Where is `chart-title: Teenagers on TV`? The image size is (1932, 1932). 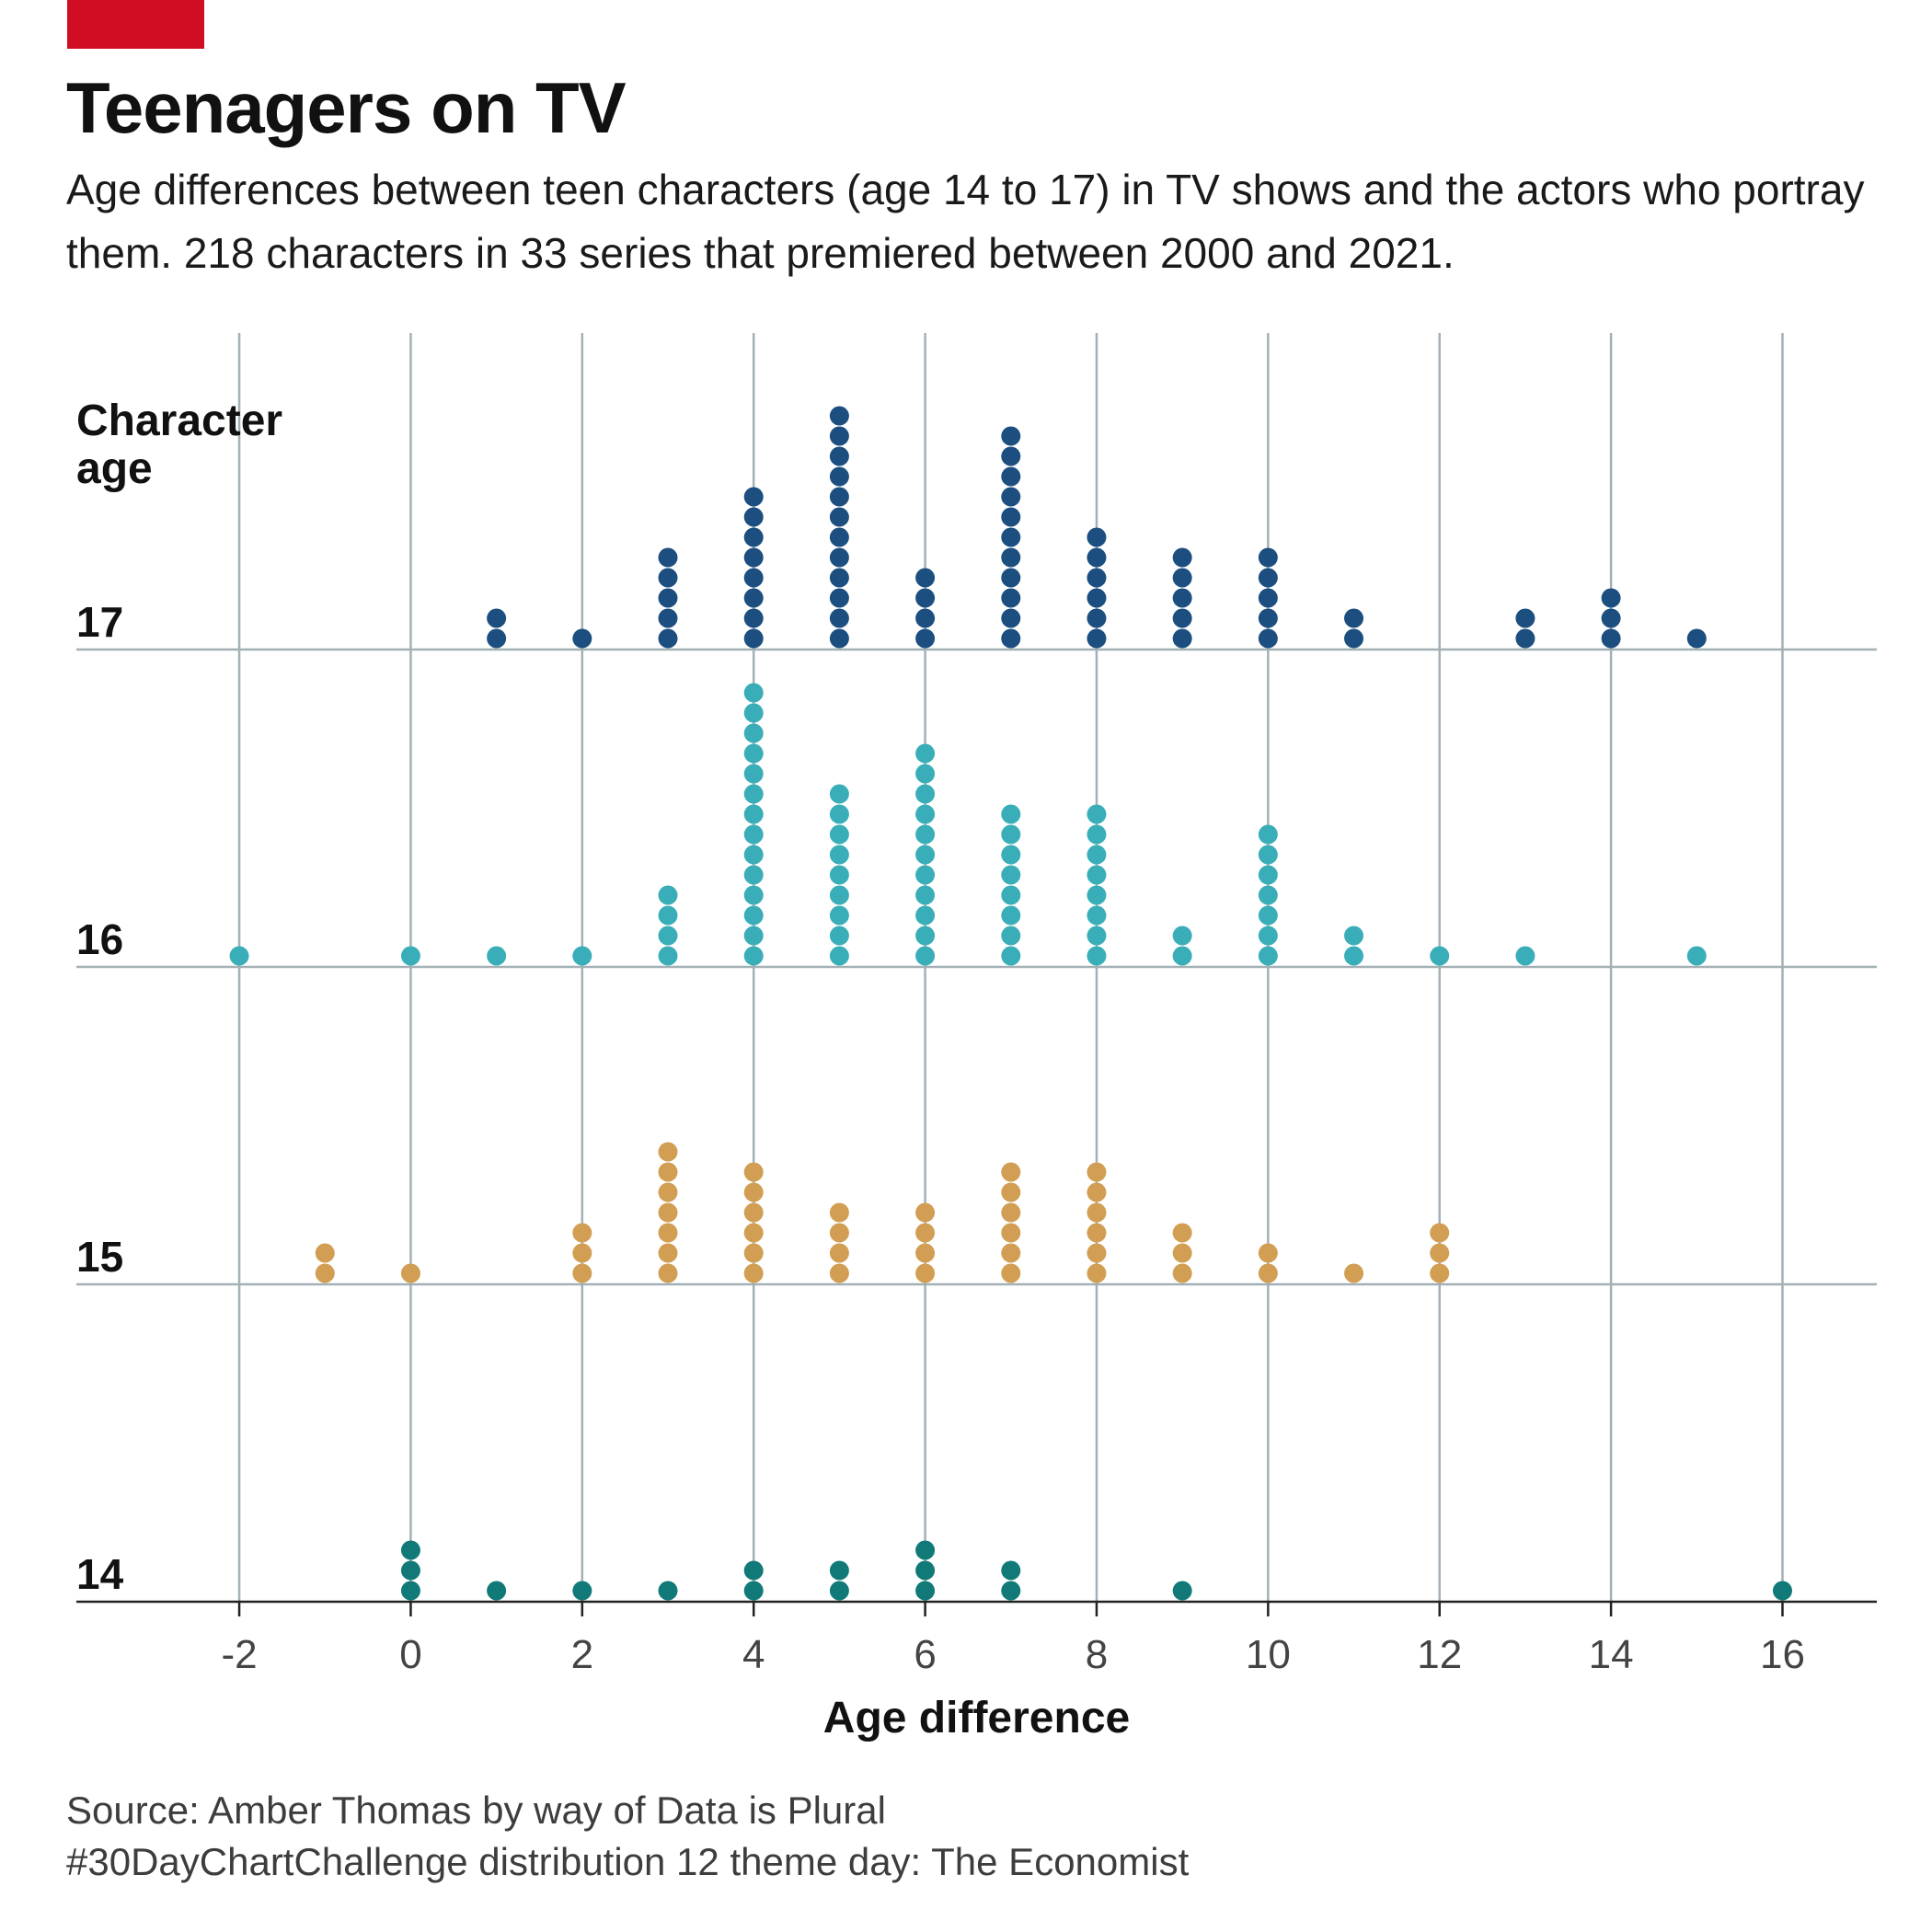 chart-title: Teenagers on TV is located at coordinates (346, 107).